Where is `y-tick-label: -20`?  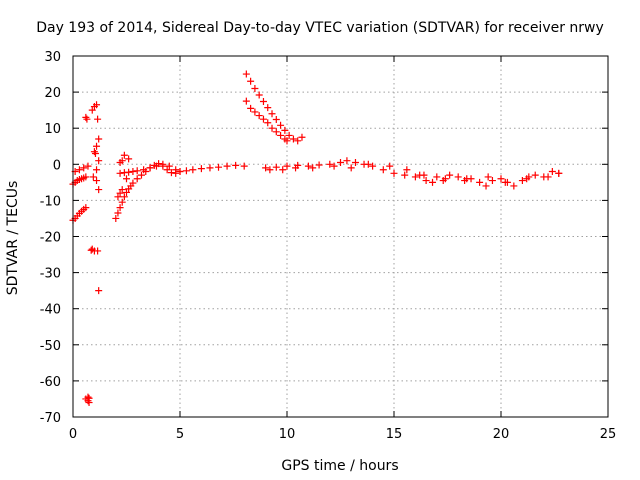
y-tick-label: -20 is located at coordinates (50, 238).